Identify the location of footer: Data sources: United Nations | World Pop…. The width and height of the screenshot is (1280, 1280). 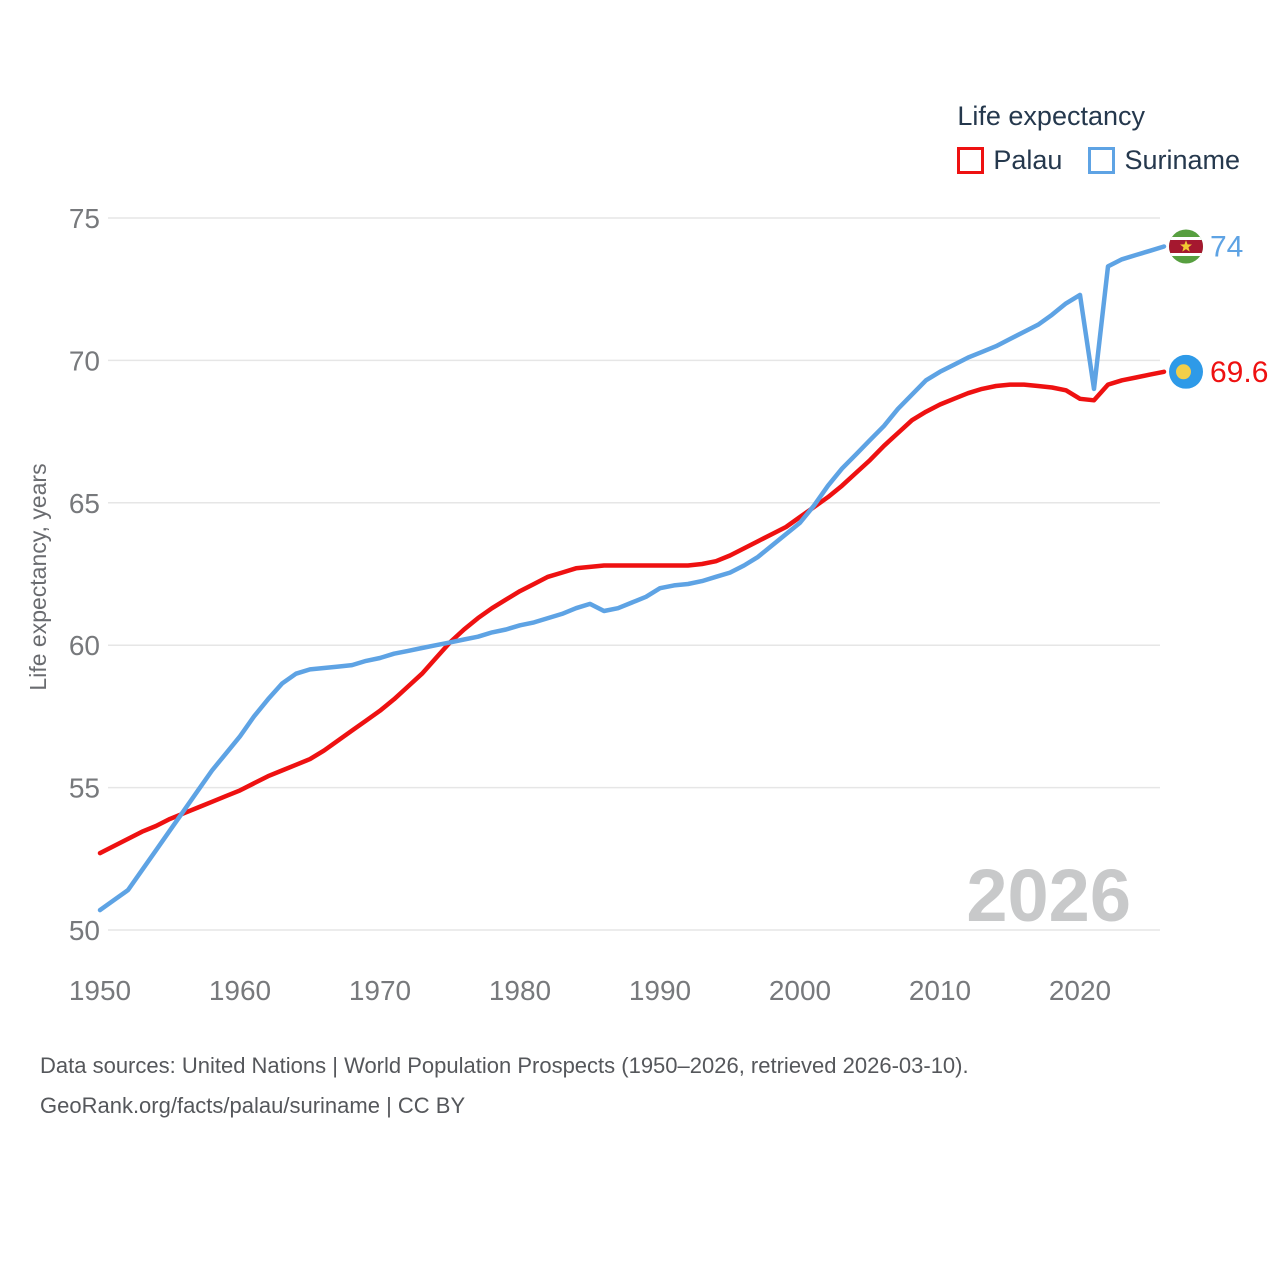
(504, 1086).